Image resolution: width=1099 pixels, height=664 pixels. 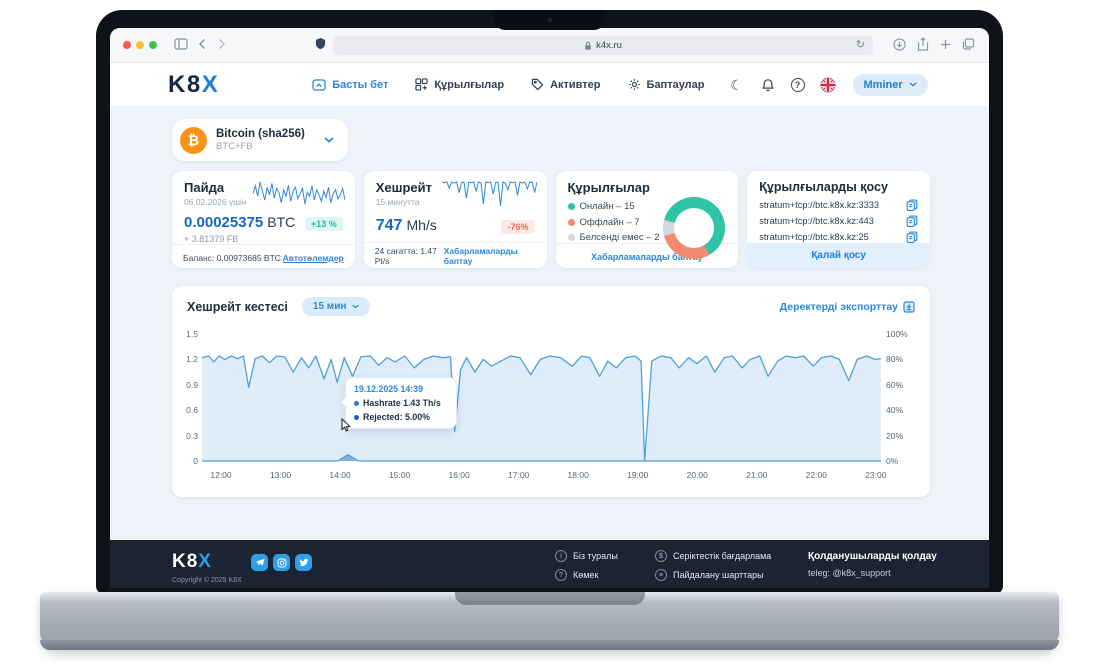 I want to click on profit-date: 06.02.2026 үшін, so click(x=215, y=202).